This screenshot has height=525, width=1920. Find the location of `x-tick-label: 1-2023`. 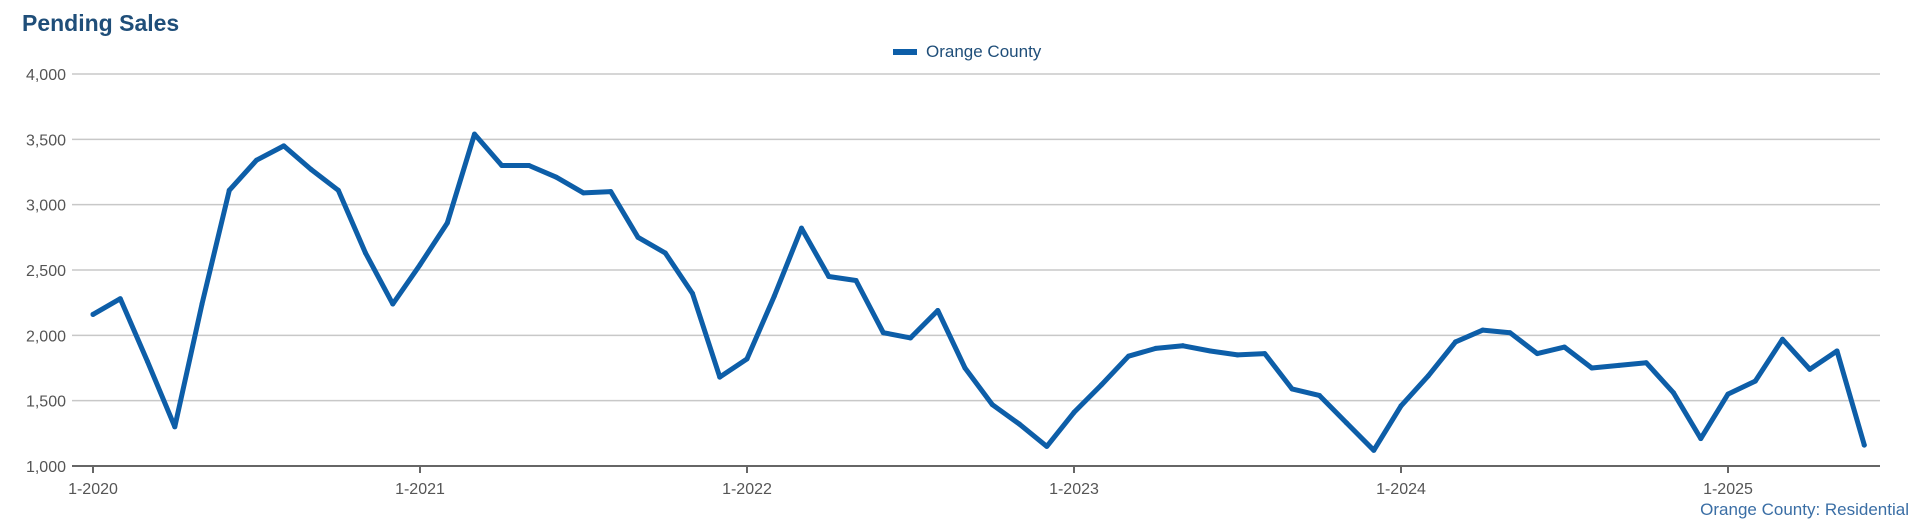

x-tick-label: 1-2023 is located at coordinates (1074, 489).